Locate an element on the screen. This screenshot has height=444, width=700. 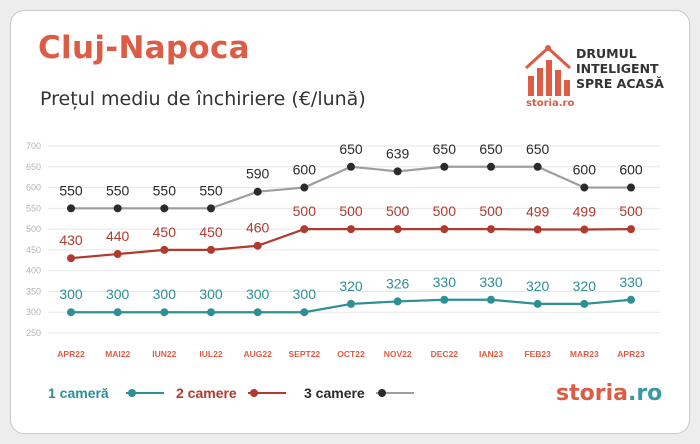
y-tick-label: 550 is located at coordinates (33, 208).